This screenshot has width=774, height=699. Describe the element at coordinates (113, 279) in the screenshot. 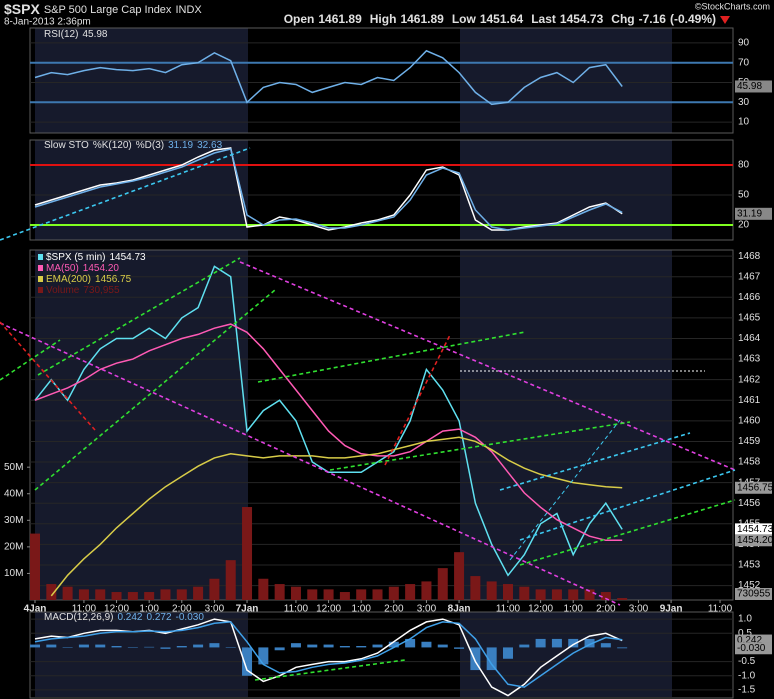

I see `legend-value: 1456.75` at that location.